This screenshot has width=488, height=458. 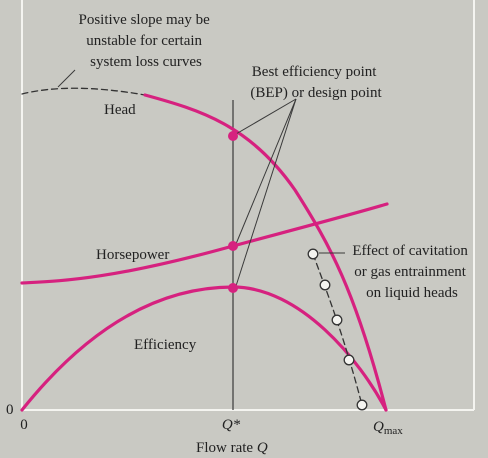 What do you see at coordinates (165, 345) in the screenshot?
I see `efficiency-label: Efficiency` at bounding box center [165, 345].